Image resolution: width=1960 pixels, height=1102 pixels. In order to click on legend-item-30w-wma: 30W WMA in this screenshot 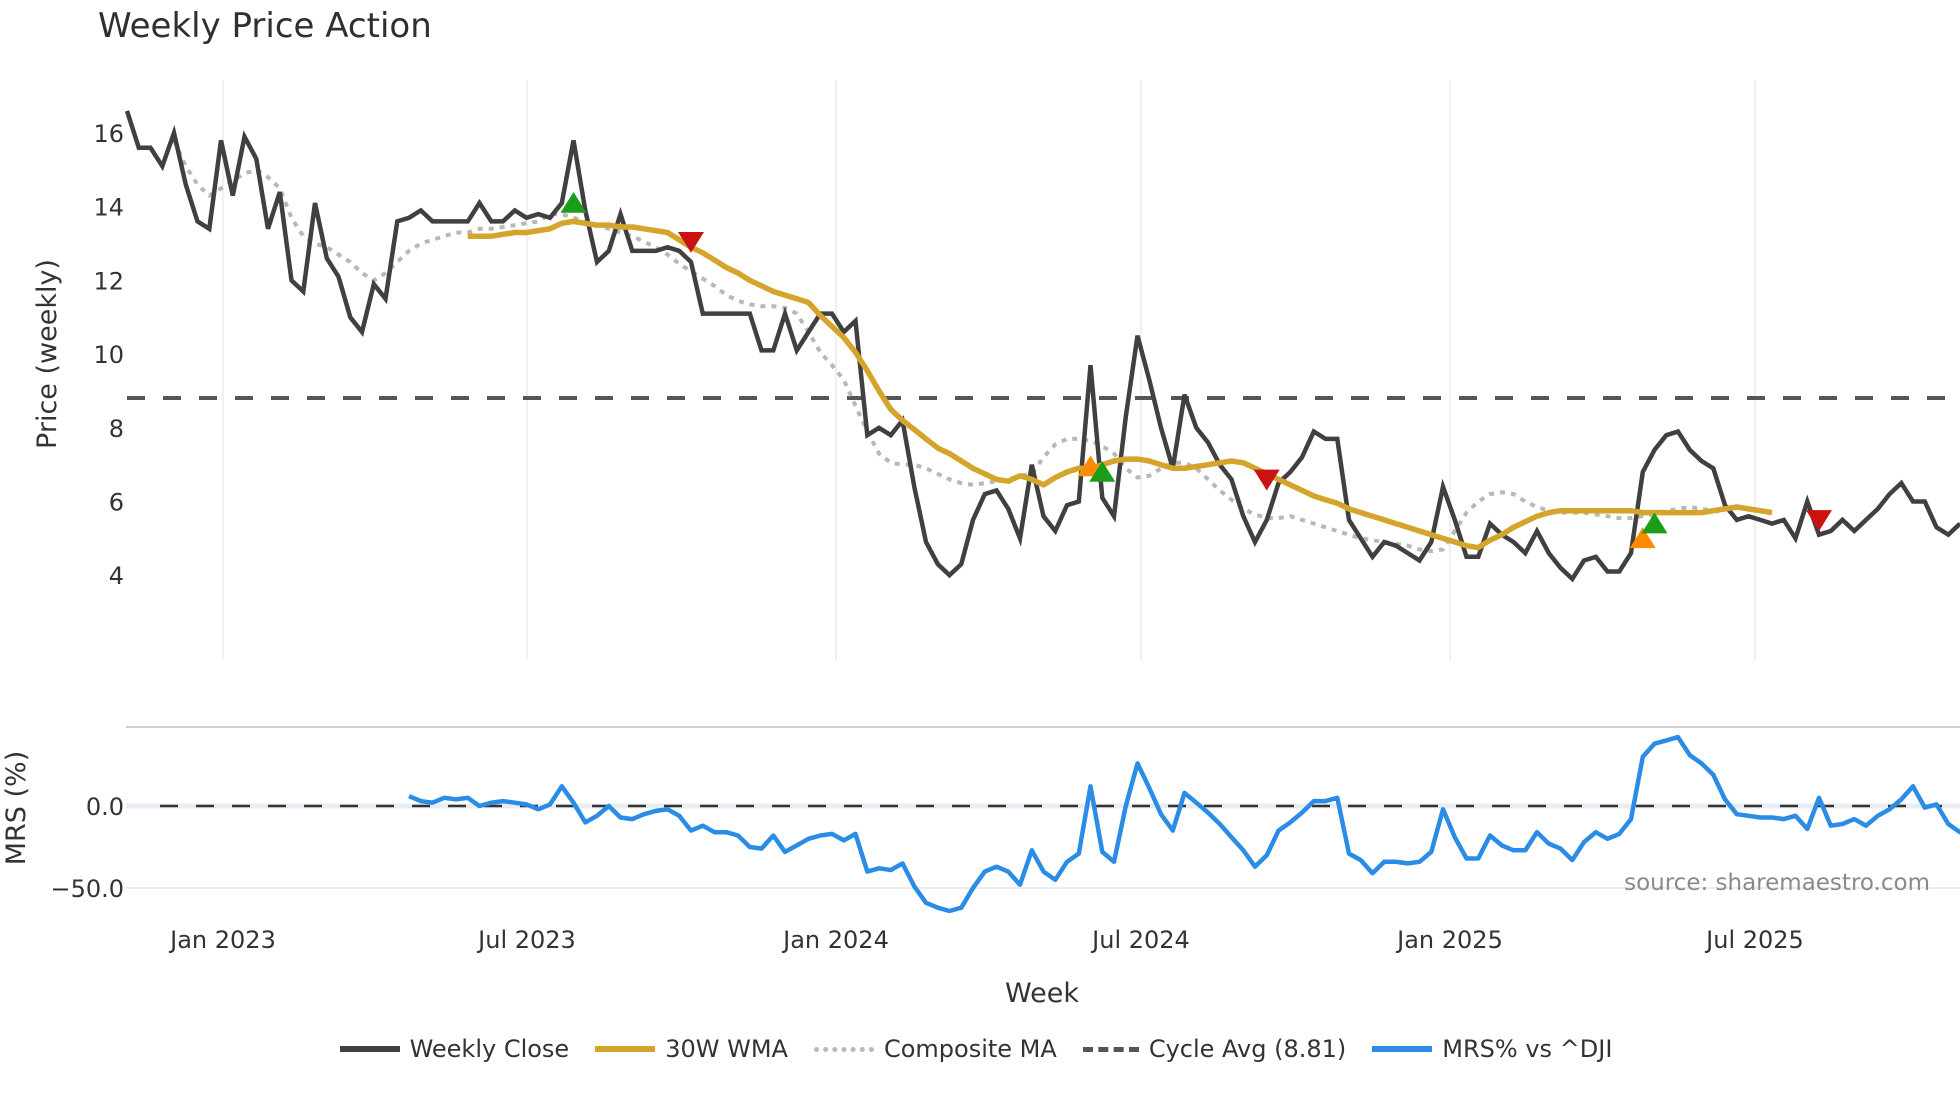, I will do `click(691, 1049)`.